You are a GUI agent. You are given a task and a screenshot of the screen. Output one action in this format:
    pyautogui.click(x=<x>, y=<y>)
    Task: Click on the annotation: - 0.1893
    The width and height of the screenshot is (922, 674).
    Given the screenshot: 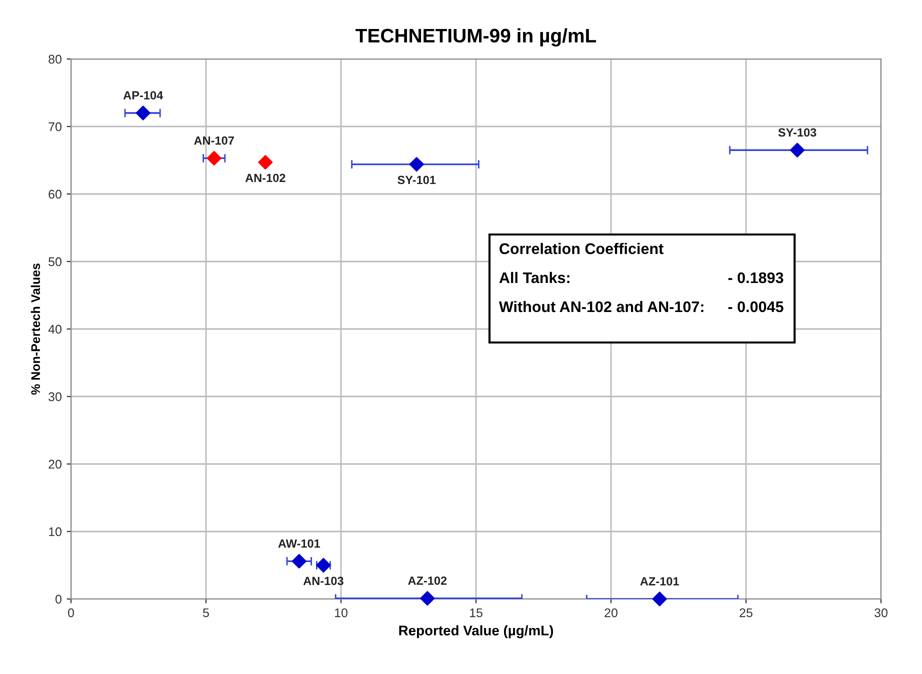 What is the action you would take?
    pyautogui.click(x=756, y=278)
    